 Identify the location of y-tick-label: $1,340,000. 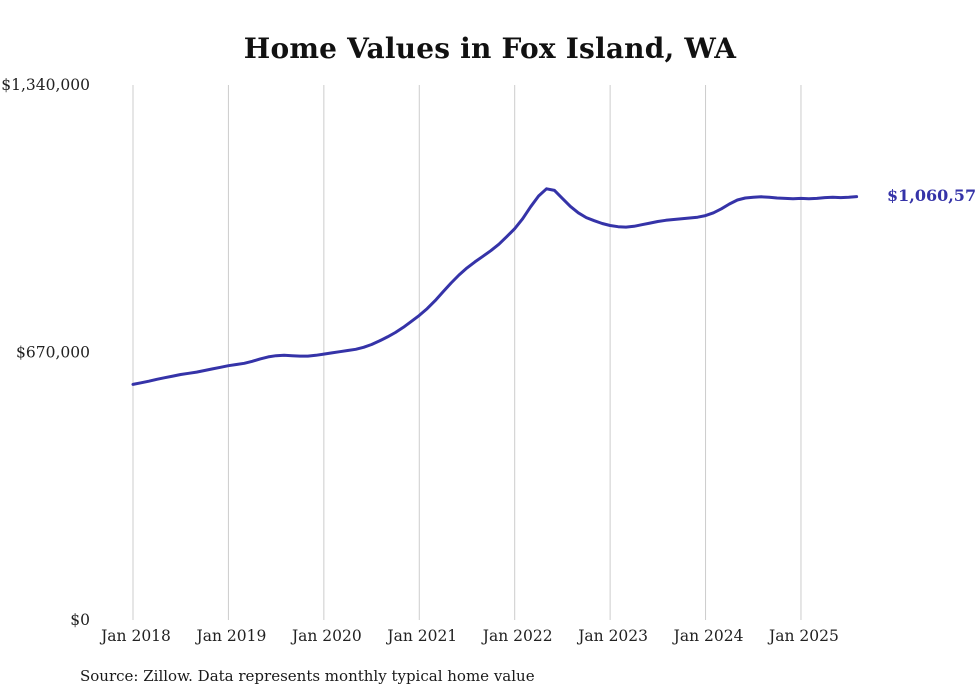
(45, 85).